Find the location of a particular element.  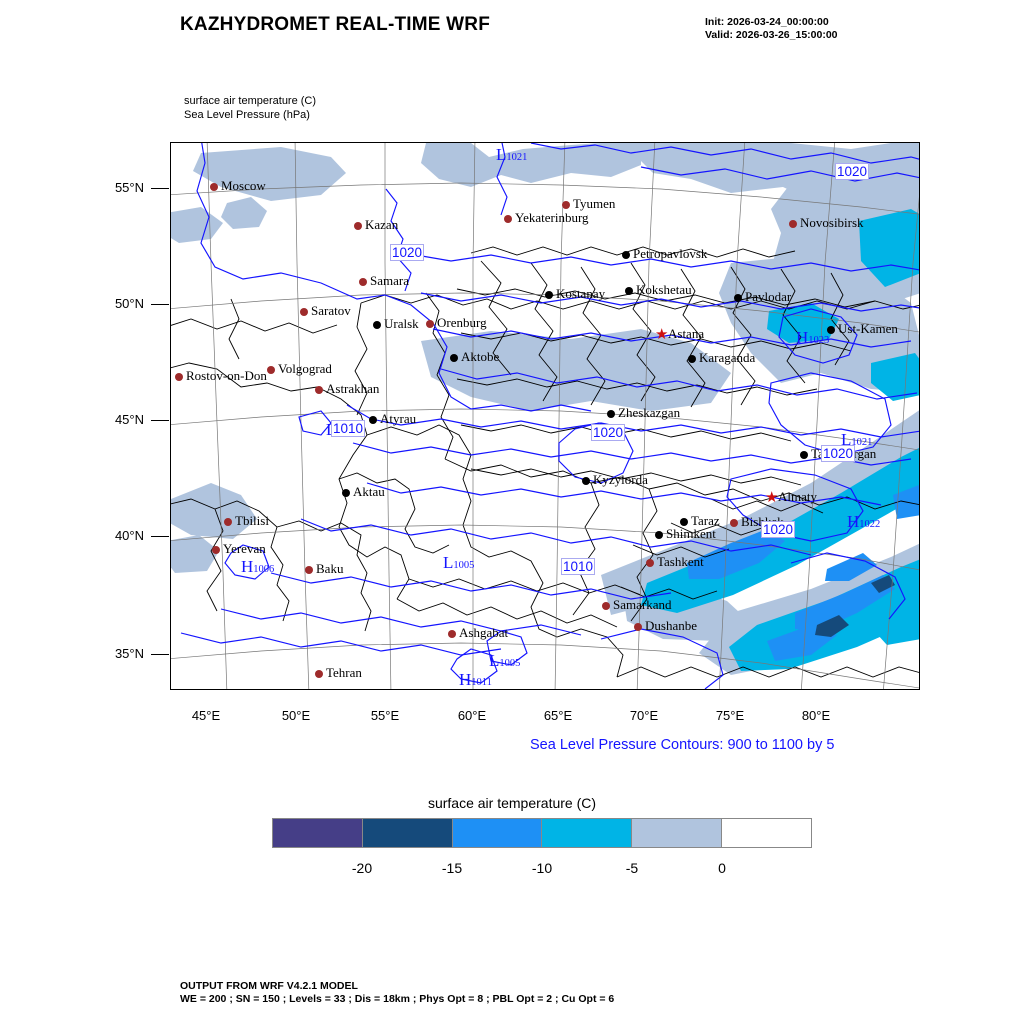

city-label: Tashkent is located at coordinates (680, 561).